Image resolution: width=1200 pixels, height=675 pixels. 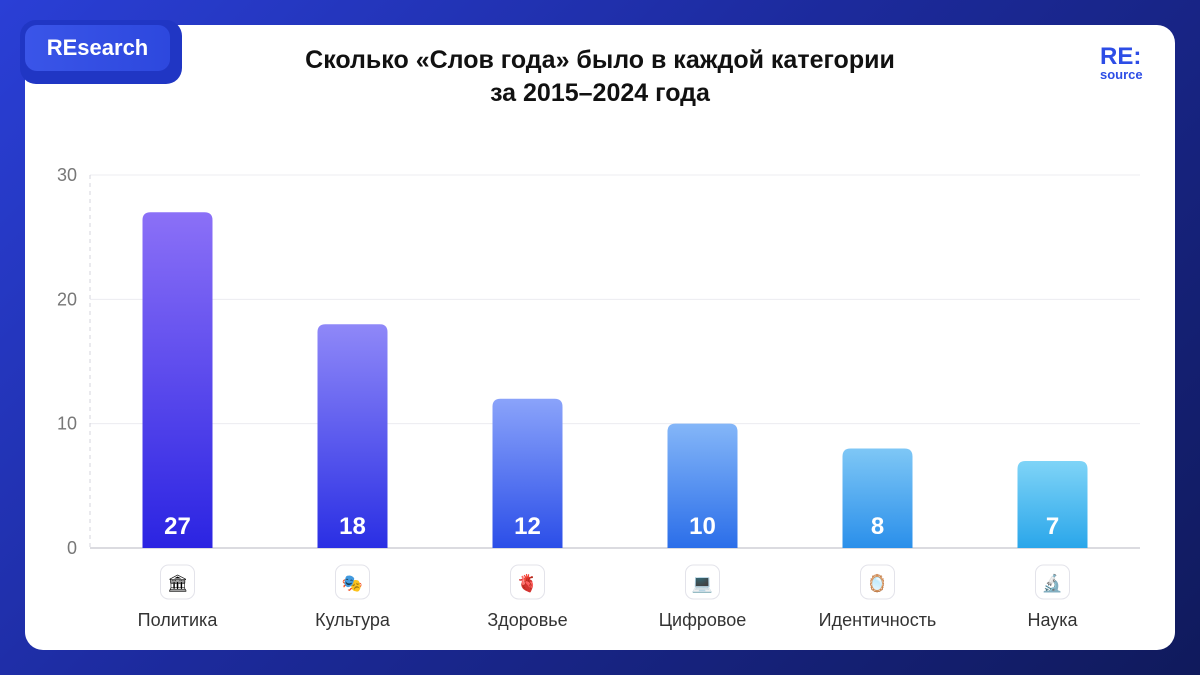 I want to click on bar-value-label: 10, so click(x=702, y=526).